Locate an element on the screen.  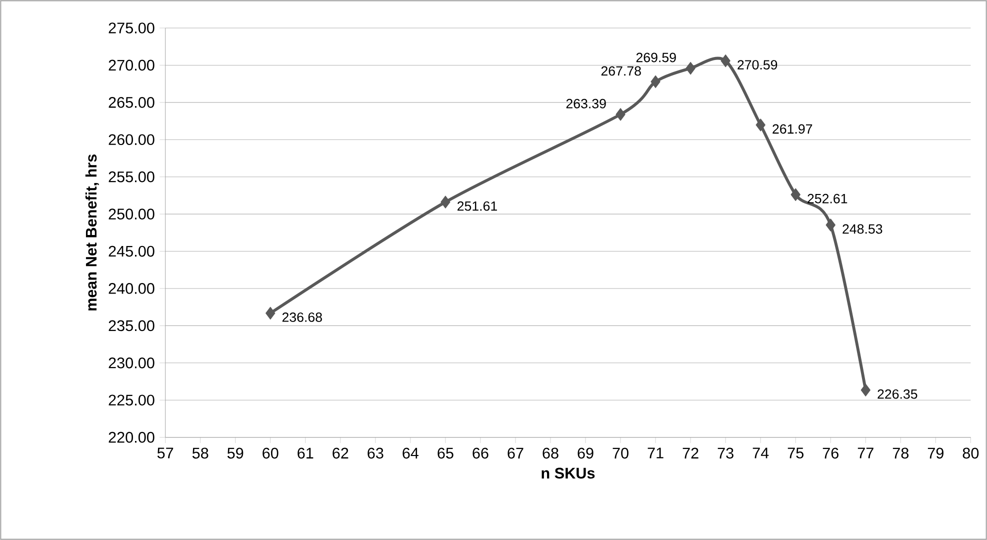
data-label: 263.39 is located at coordinates (586, 103).